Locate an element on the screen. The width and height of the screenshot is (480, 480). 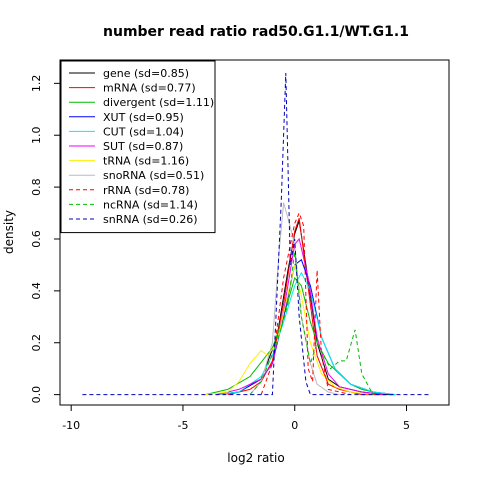
legend-label: snRNA (sd=0.26) is located at coordinates (150, 219).